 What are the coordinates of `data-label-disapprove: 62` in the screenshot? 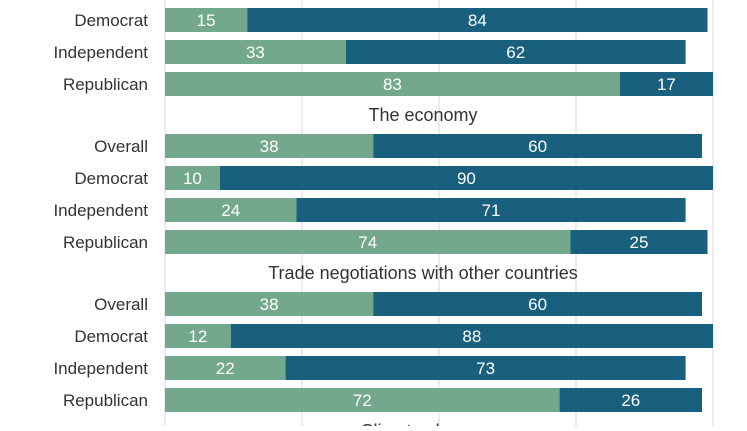 It's located at (515, 52).